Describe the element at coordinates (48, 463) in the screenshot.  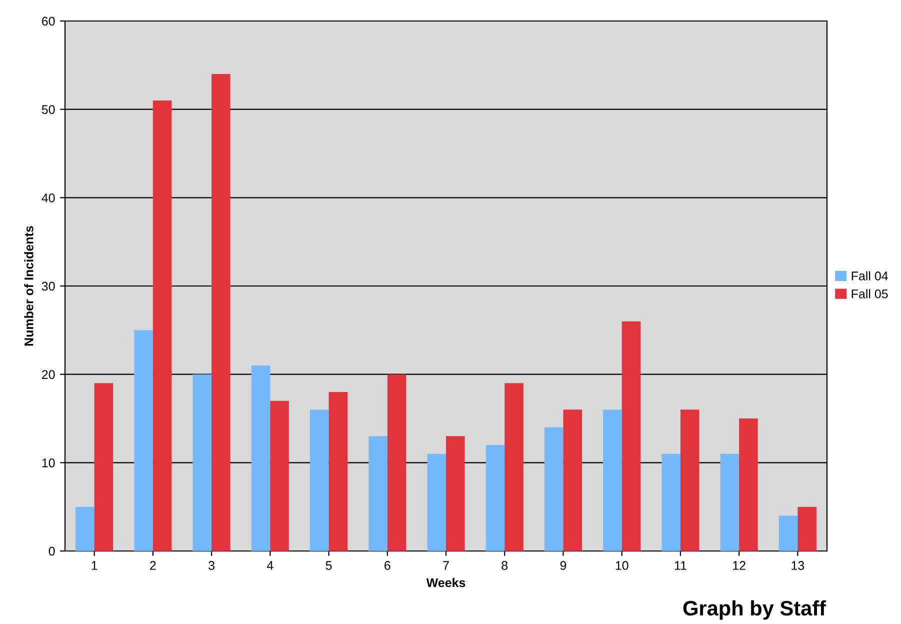
I see `y-tick-label: 10` at that location.